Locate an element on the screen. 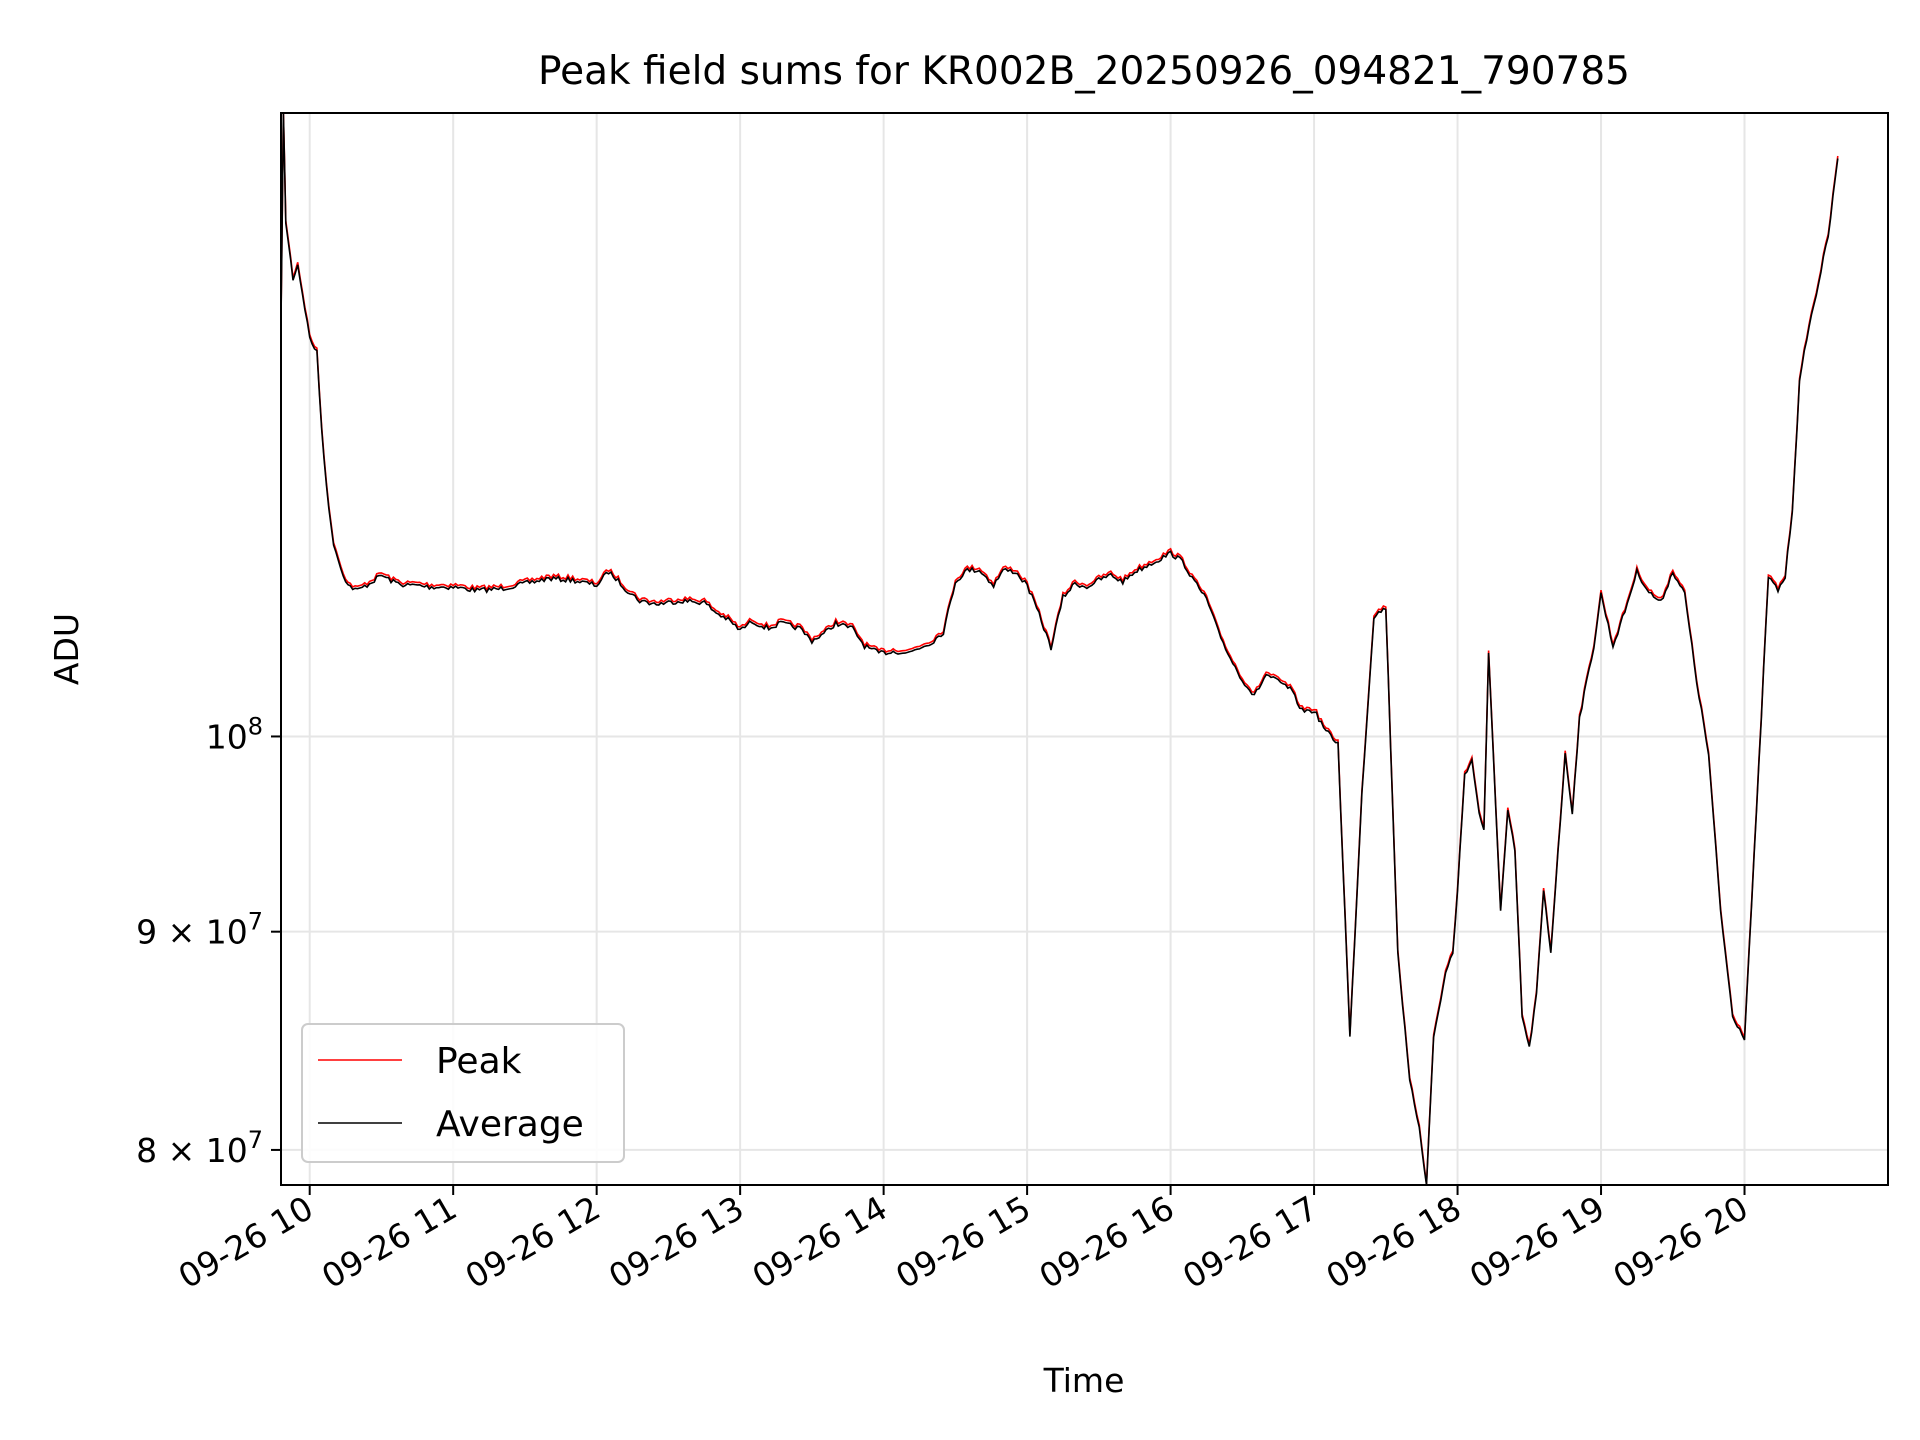  legend-label-peak: Peak is located at coordinates (479, 1061).